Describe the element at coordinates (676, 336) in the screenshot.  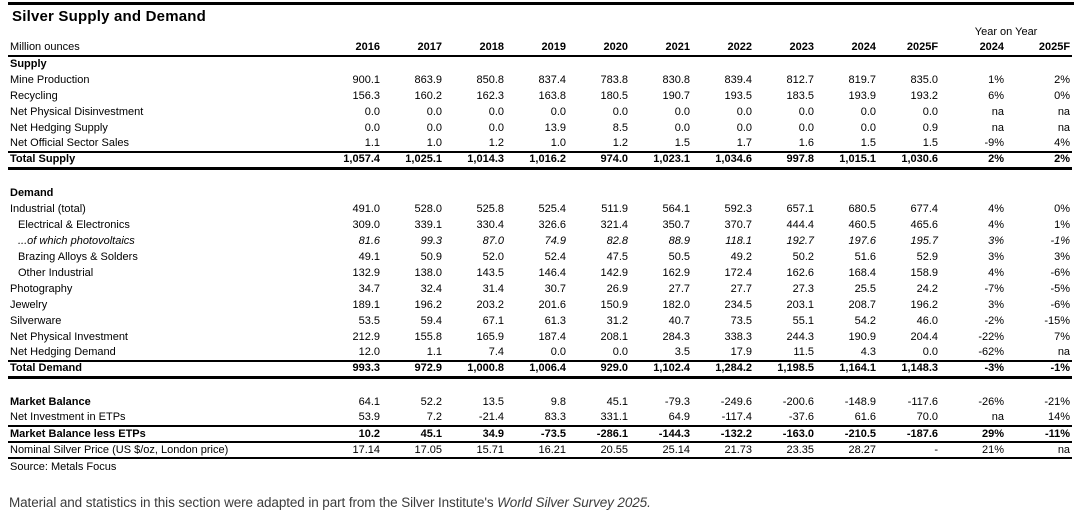
I see `value-cell: 284.3` at that location.